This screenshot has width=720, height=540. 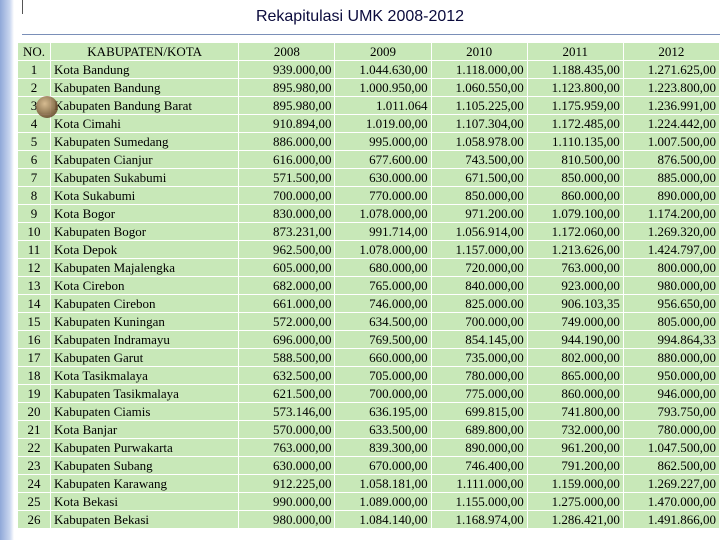 I want to click on cell-no: 5, so click(x=34, y=141).